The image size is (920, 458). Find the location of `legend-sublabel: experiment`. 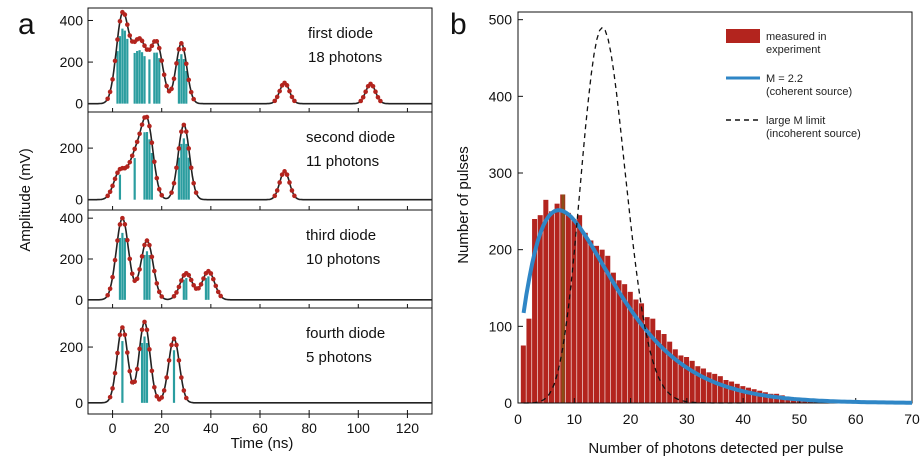

legend-sublabel: experiment is located at coordinates (793, 50).